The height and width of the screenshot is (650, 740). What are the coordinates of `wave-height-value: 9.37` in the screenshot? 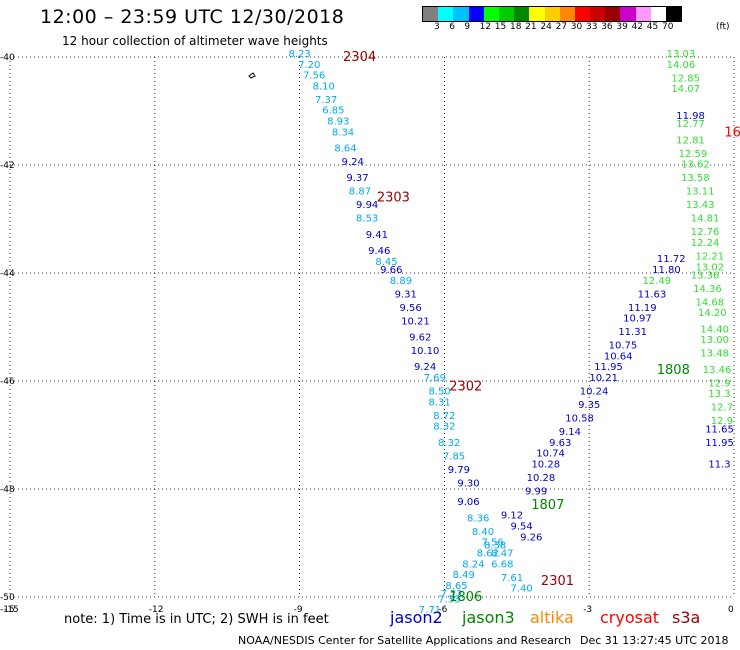 It's located at (357, 178).